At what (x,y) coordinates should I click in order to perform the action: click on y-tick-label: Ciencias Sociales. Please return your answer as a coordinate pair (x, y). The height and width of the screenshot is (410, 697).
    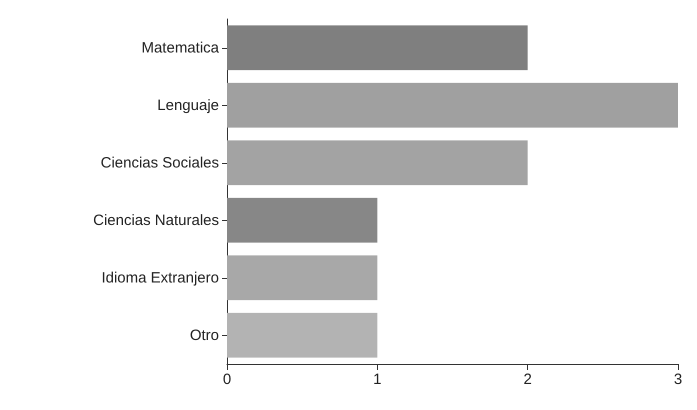
    Looking at the image, I should click on (159, 163).